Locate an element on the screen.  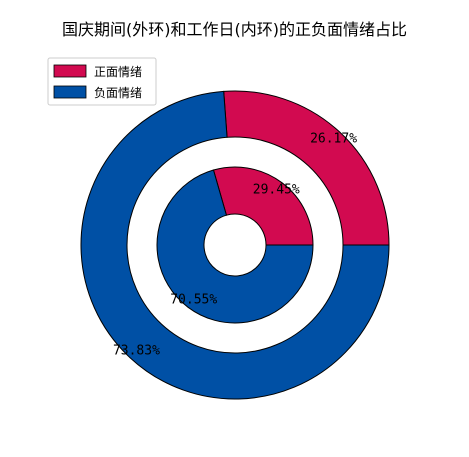
inner-slice-positive is located at coordinates (263, 206).